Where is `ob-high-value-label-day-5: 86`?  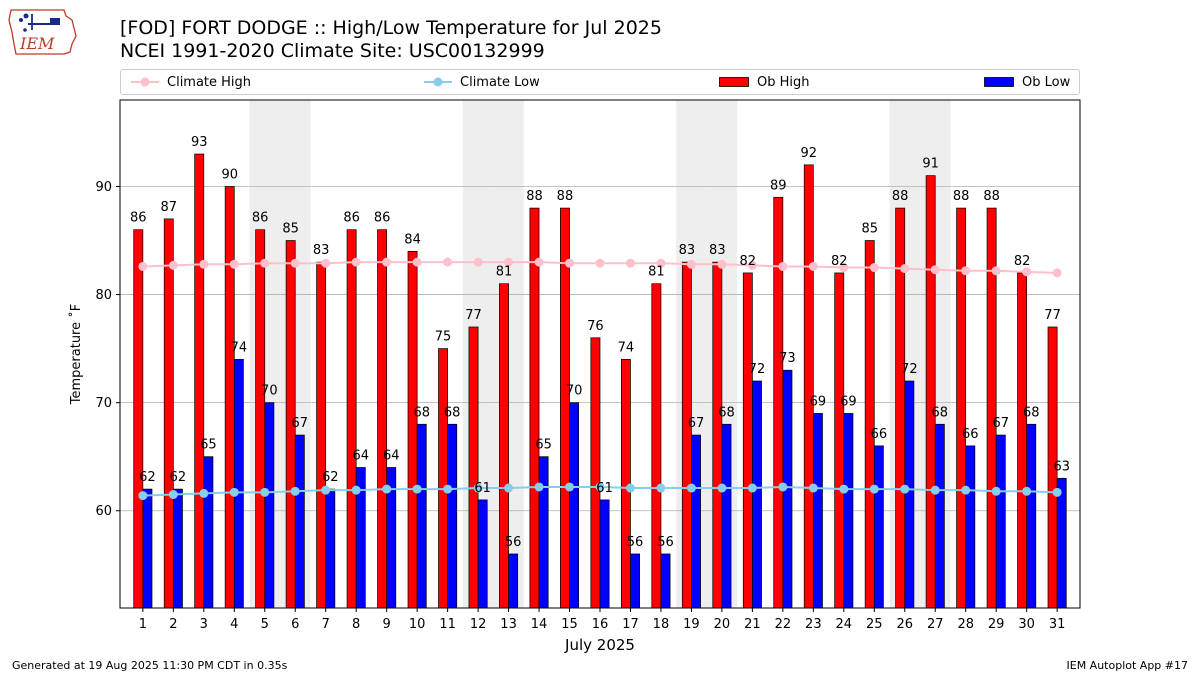 ob-high-value-label-day-5: 86 is located at coordinates (260, 218).